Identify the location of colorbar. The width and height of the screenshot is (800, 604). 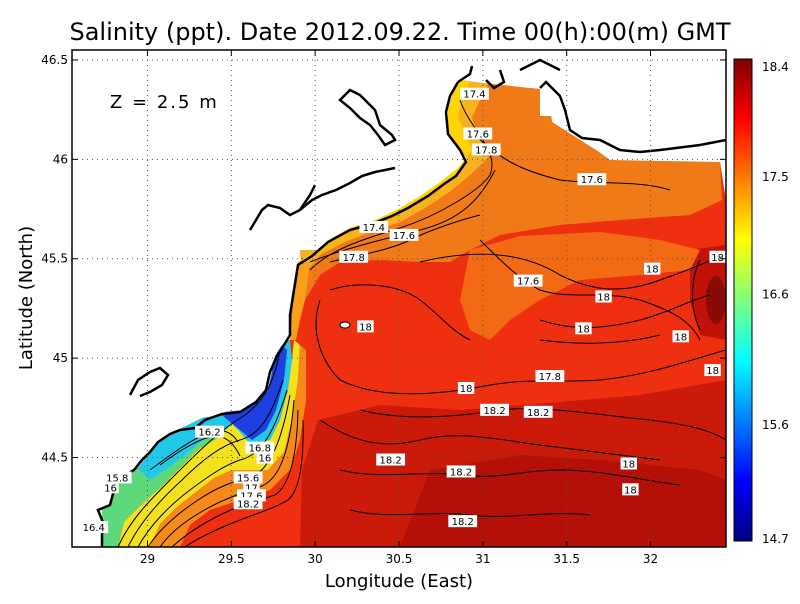
(743, 300).